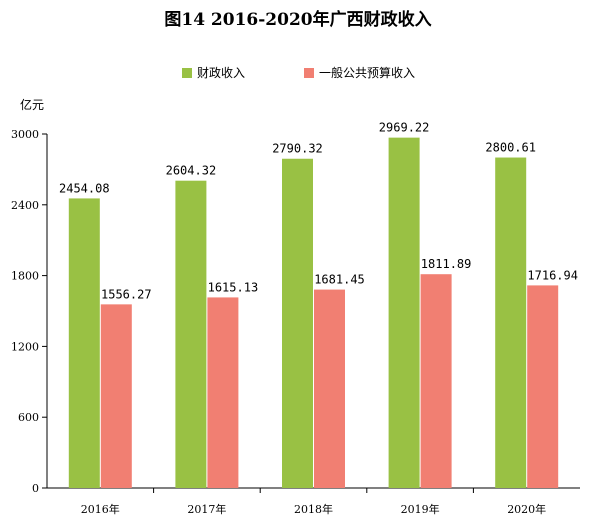 The height and width of the screenshot is (532, 597). Describe the element at coordinates (29, 311) in the screenshot. I see `y-ticks: 0 600 1200 1800 2400 3000` at that location.